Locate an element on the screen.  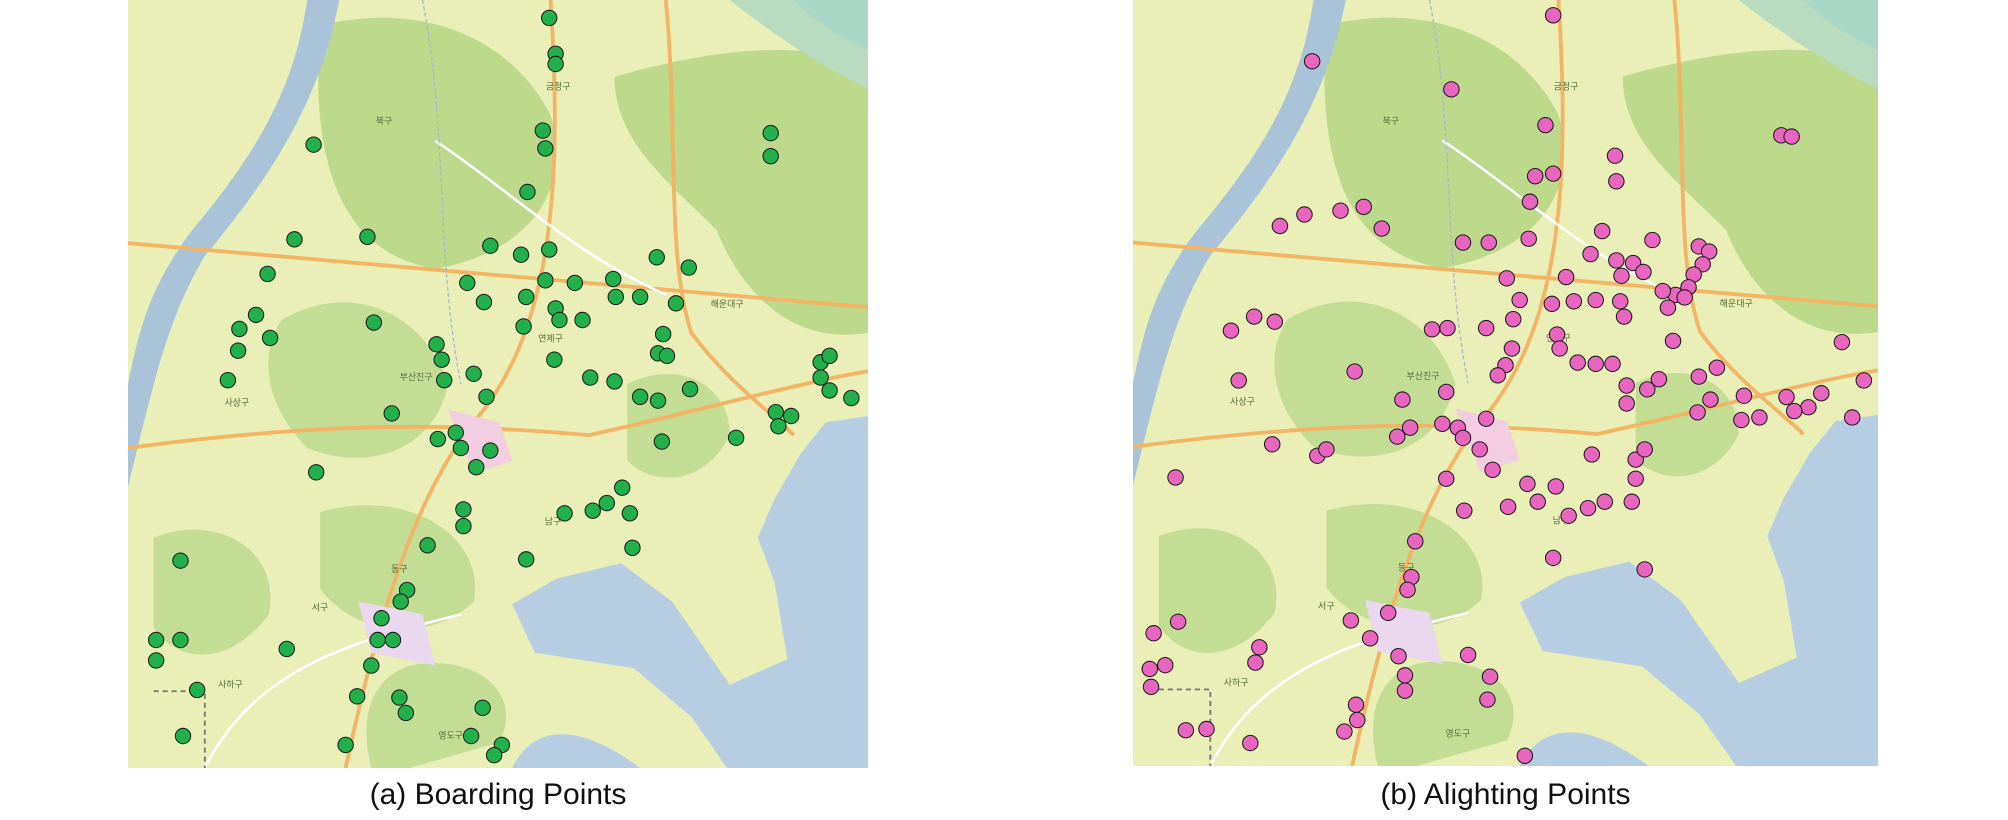
district-label: 남구 is located at coordinates (553, 522).